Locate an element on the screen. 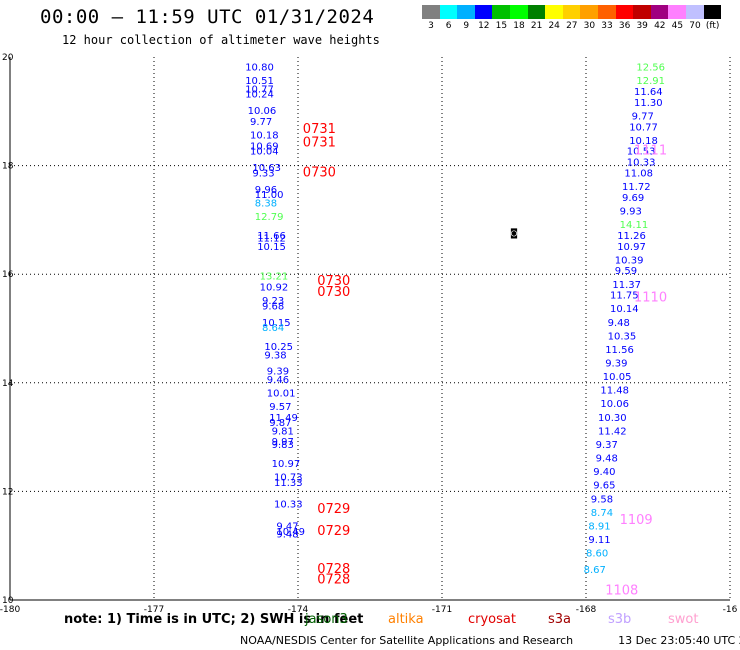 This screenshot has width=740, height=650. legend-label: 30 is located at coordinates (589, 26).